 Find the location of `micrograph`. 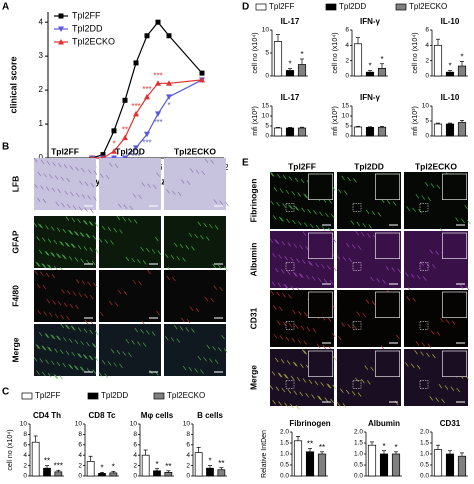

micrograph is located at coordinates (130, 296).